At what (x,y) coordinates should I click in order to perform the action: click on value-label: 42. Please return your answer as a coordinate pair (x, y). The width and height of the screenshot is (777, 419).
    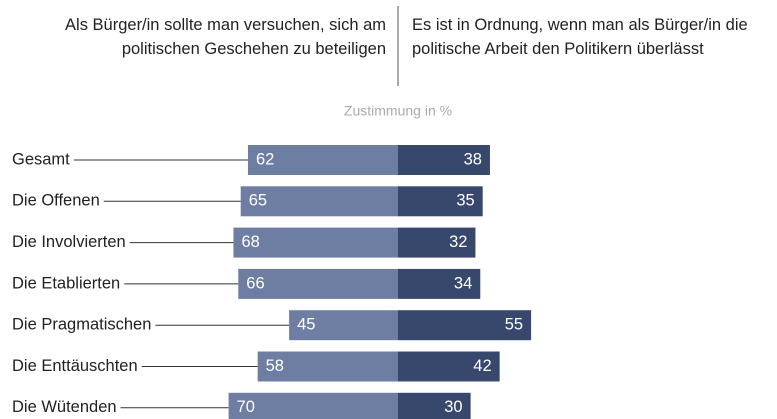
    Looking at the image, I should click on (482, 366).